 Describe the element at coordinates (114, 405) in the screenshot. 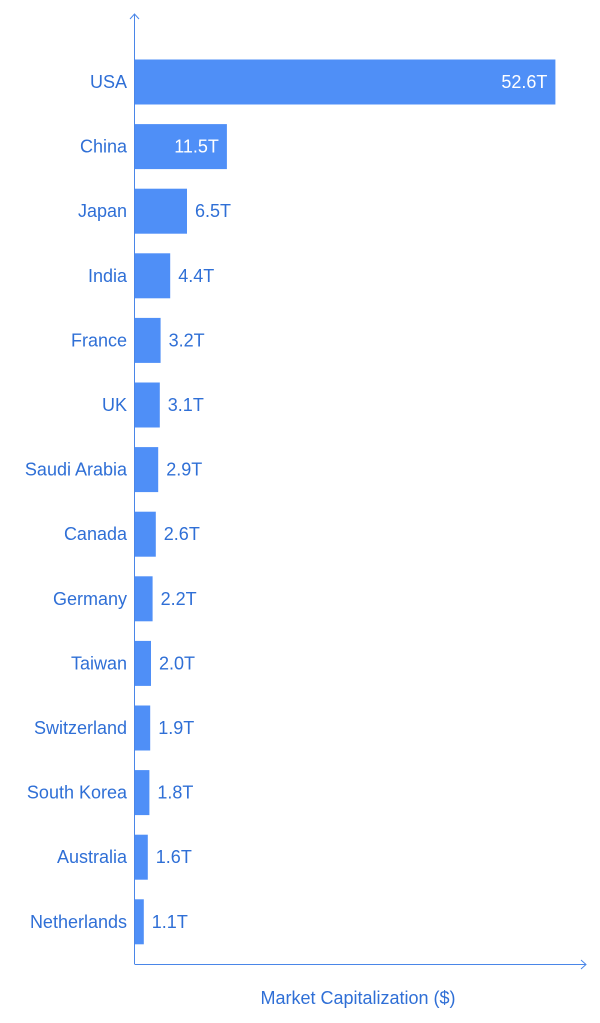

I see `category-label-uk: UK` at that location.